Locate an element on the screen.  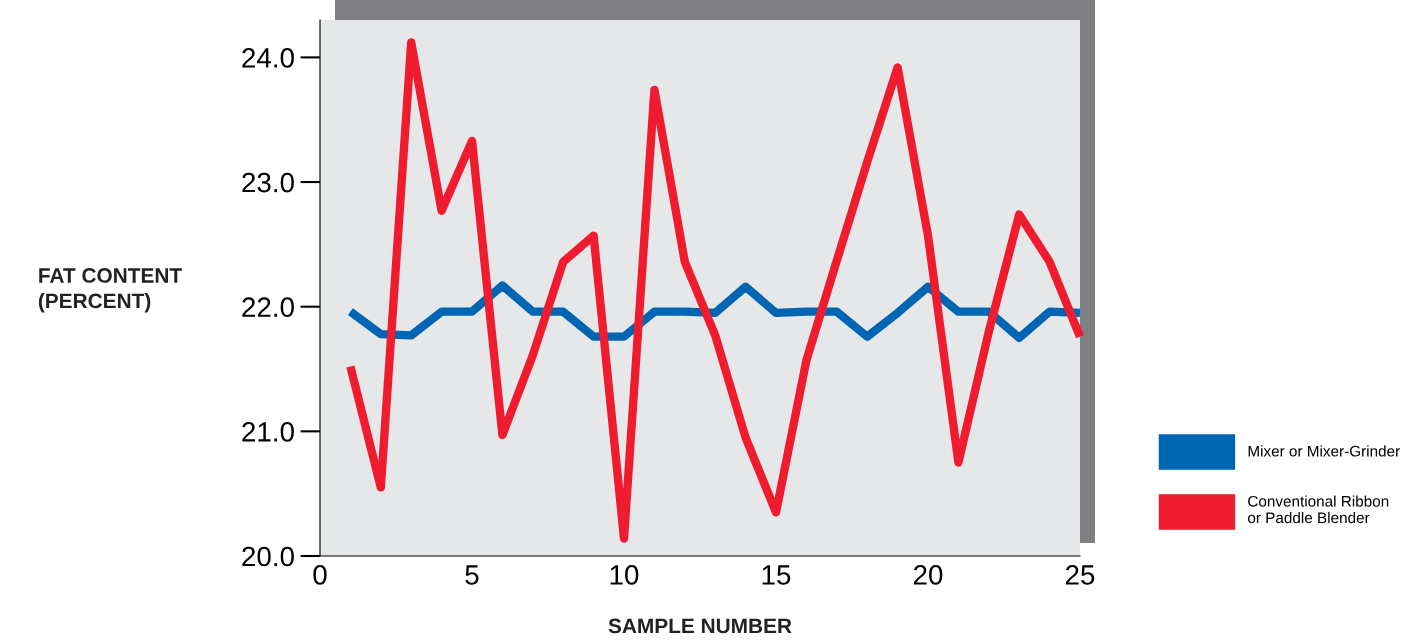
x-tick-label: 0 is located at coordinates (320, 575).